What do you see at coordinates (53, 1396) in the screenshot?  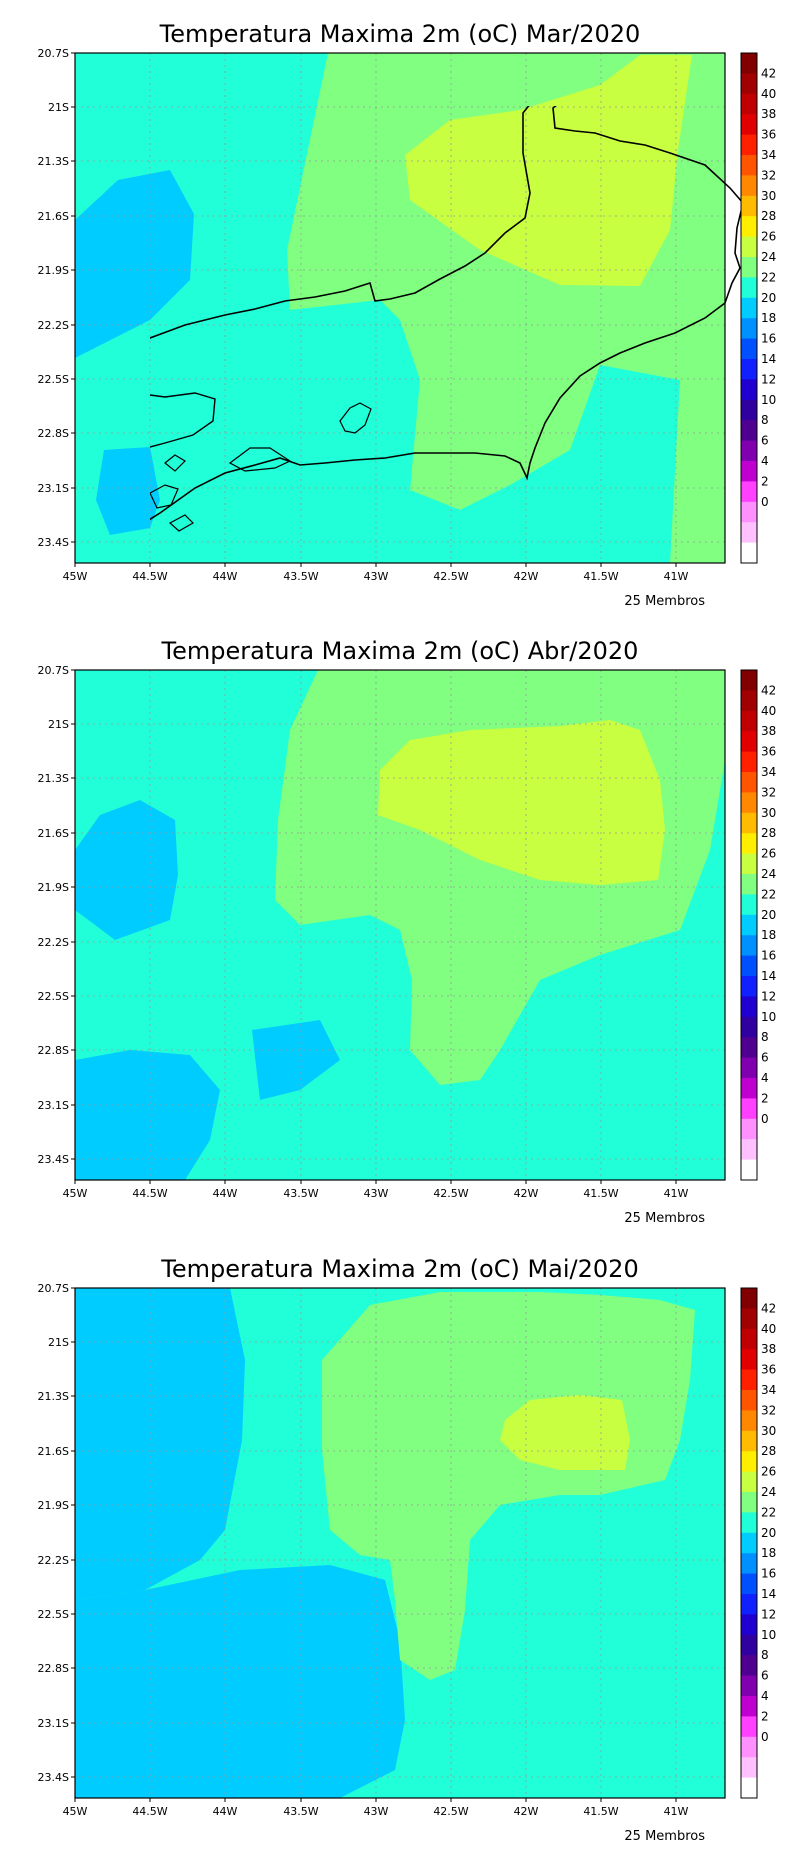 I see `lat-tick-label: 21.3S` at bounding box center [53, 1396].